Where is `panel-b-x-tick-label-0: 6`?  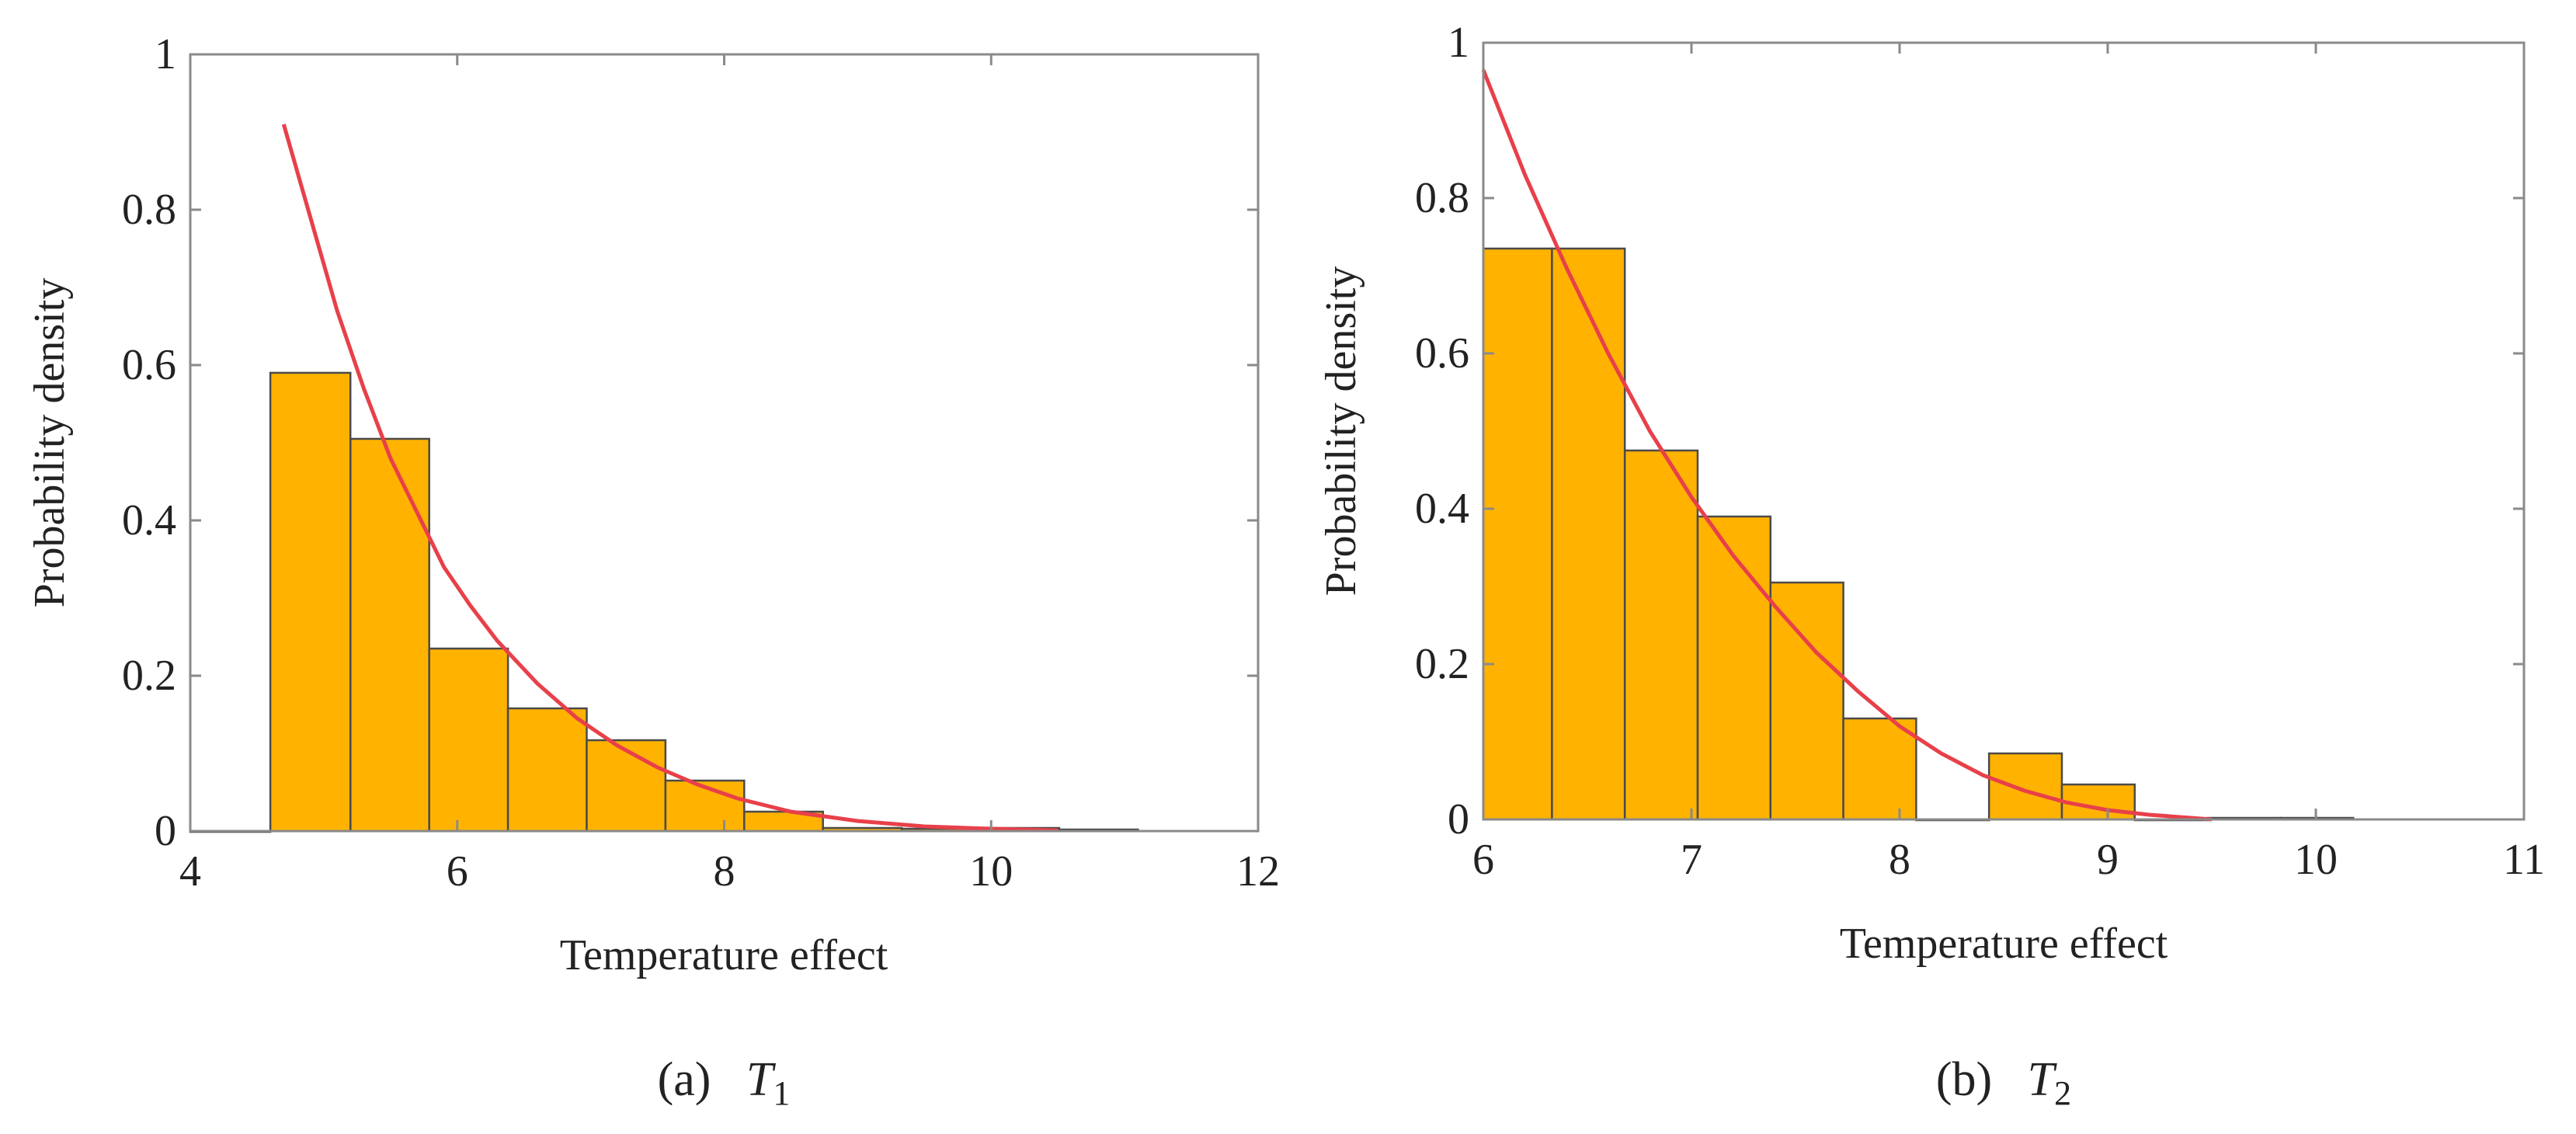
panel-b-x-tick-label-0: 6 is located at coordinates (1483, 860).